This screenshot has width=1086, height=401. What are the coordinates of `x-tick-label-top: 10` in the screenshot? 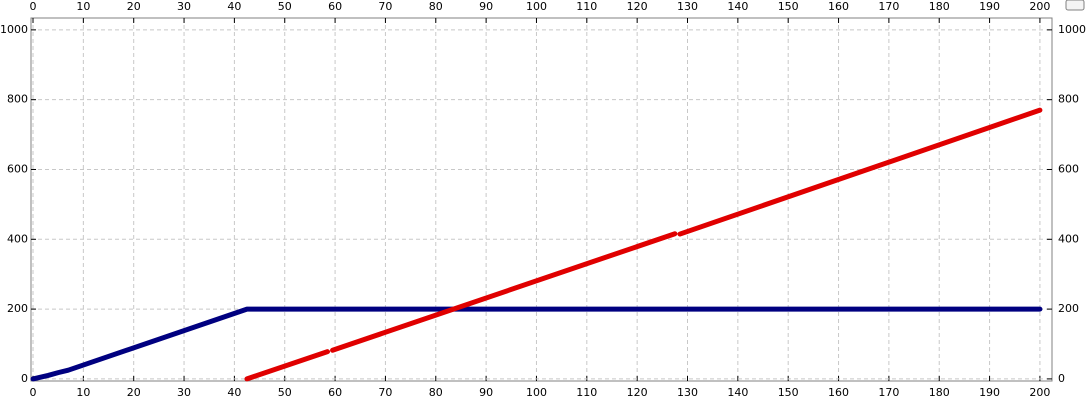 It's located at (83, 6).